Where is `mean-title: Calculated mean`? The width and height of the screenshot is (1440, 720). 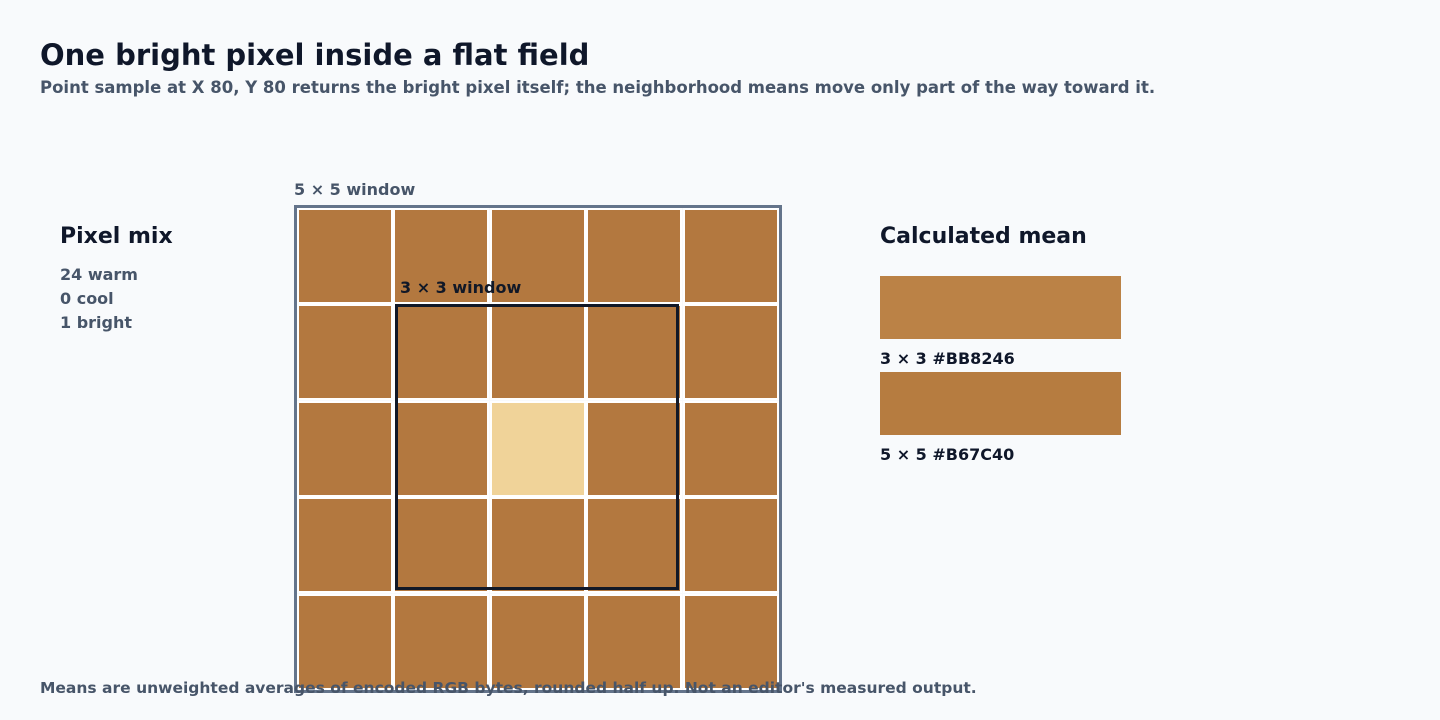
mean-title: Calculated mean is located at coordinates (983, 236).